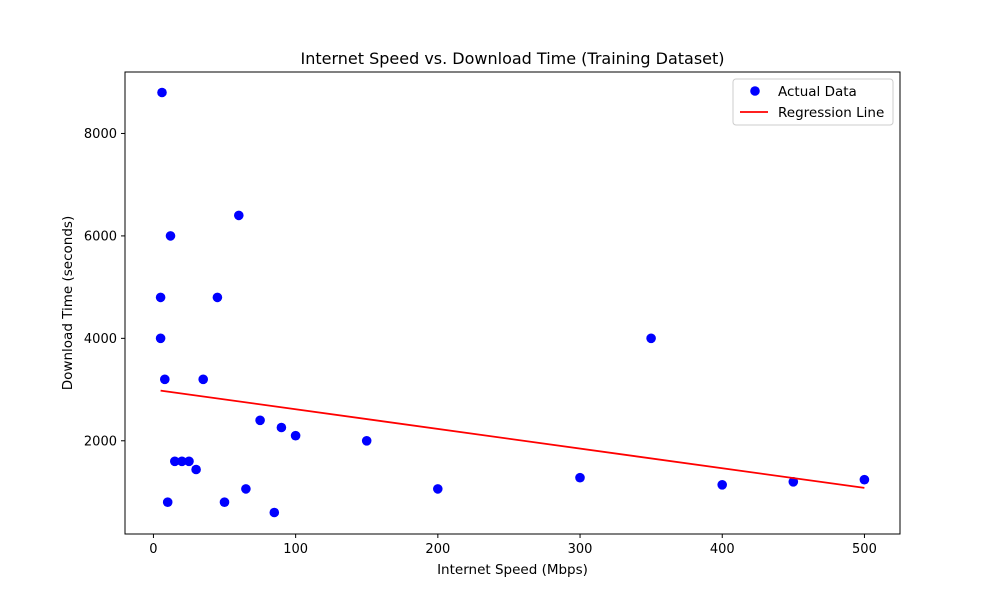  Describe the element at coordinates (755, 91) in the screenshot. I see `legend-marker-actual-data` at that location.